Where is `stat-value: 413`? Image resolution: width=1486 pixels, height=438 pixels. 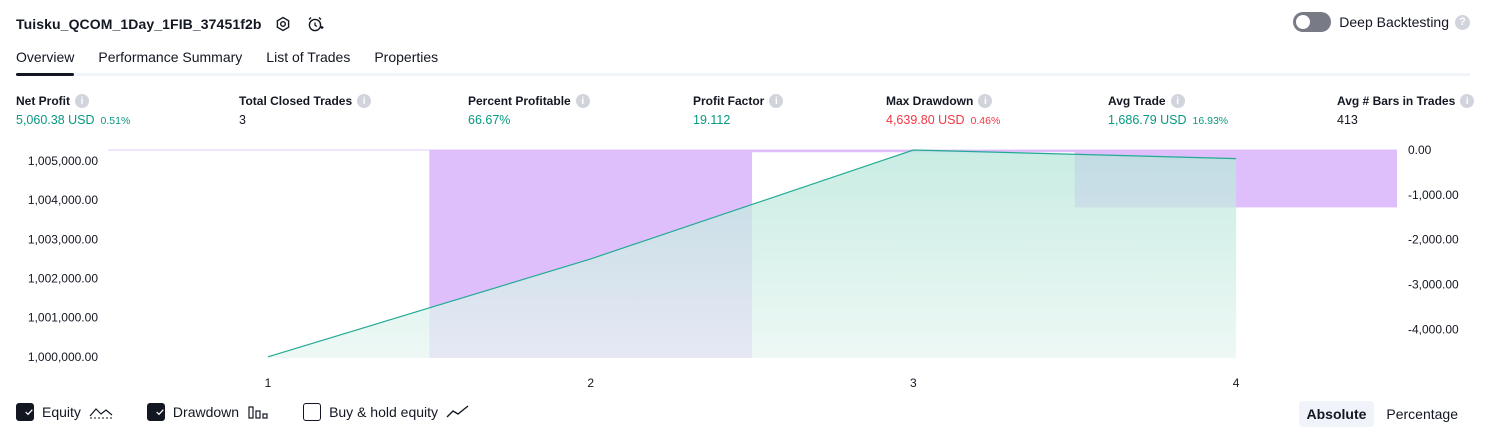
stat-value: 413 is located at coordinates (1347, 120).